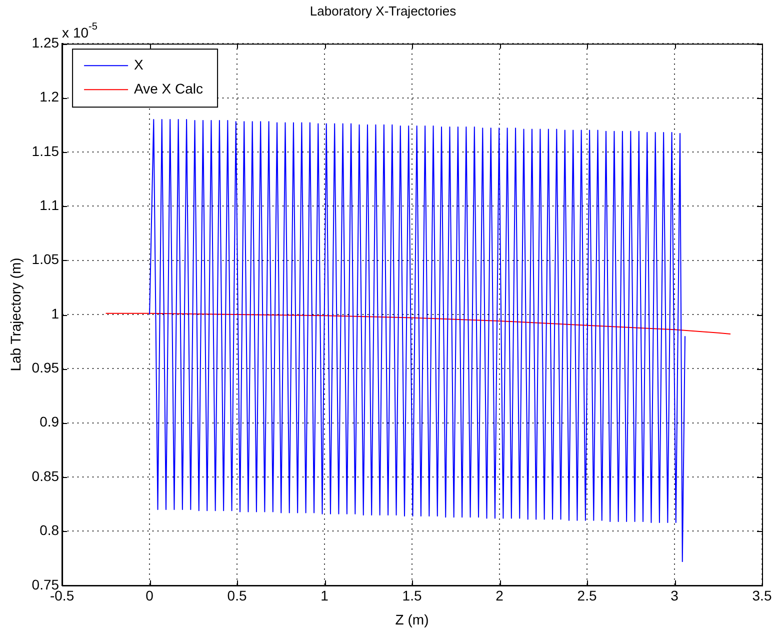  What do you see at coordinates (237, 596) in the screenshot?
I see `x-tick-label: 0.5` at bounding box center [237, 596].